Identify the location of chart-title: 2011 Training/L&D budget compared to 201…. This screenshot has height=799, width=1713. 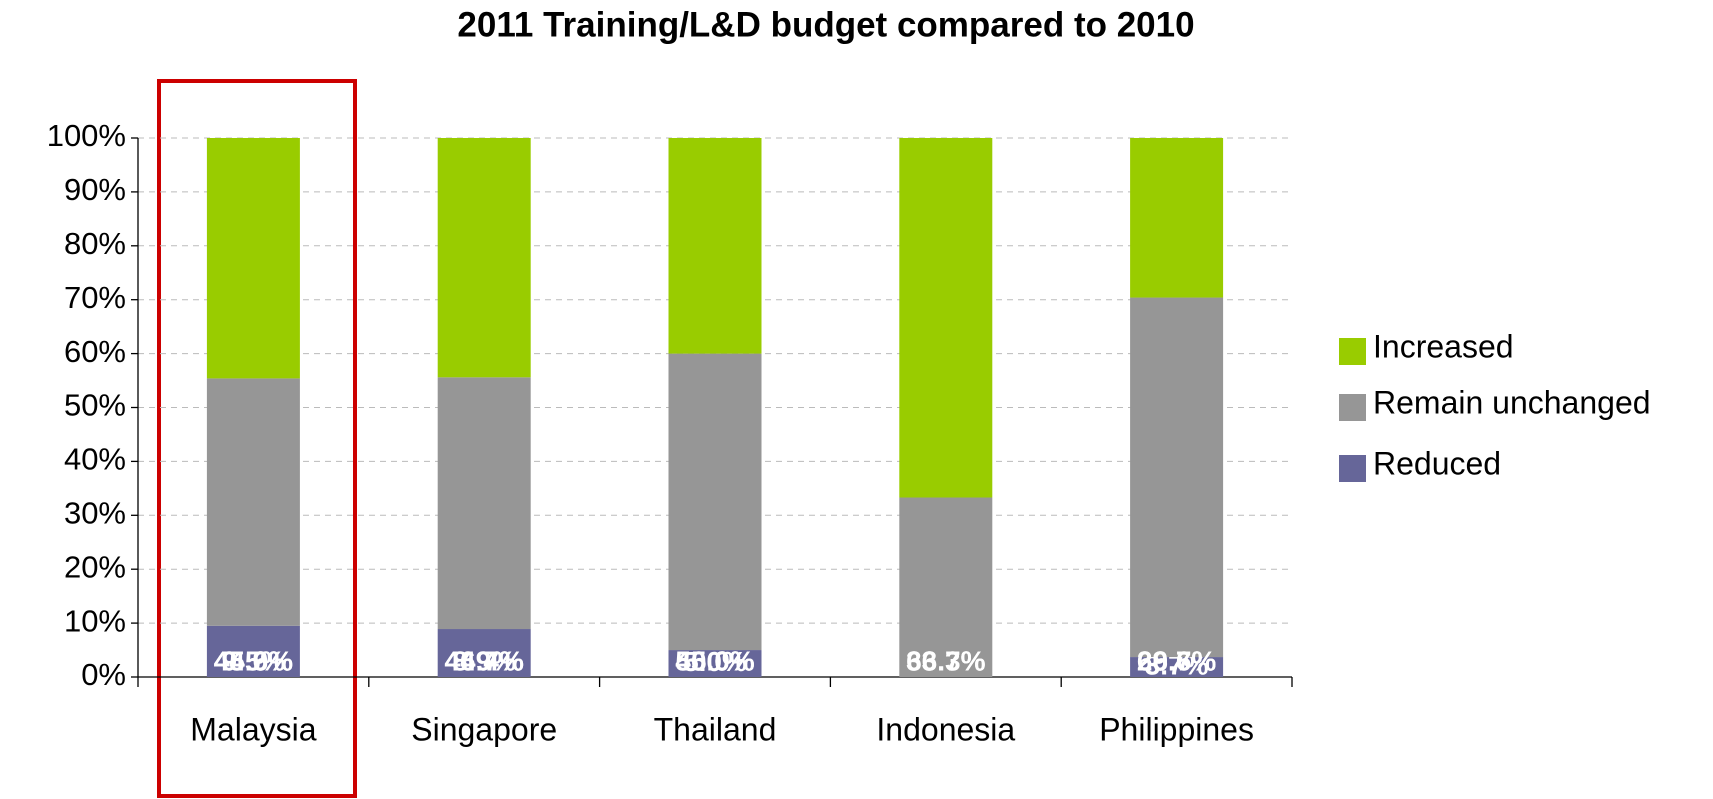
(825, 24).